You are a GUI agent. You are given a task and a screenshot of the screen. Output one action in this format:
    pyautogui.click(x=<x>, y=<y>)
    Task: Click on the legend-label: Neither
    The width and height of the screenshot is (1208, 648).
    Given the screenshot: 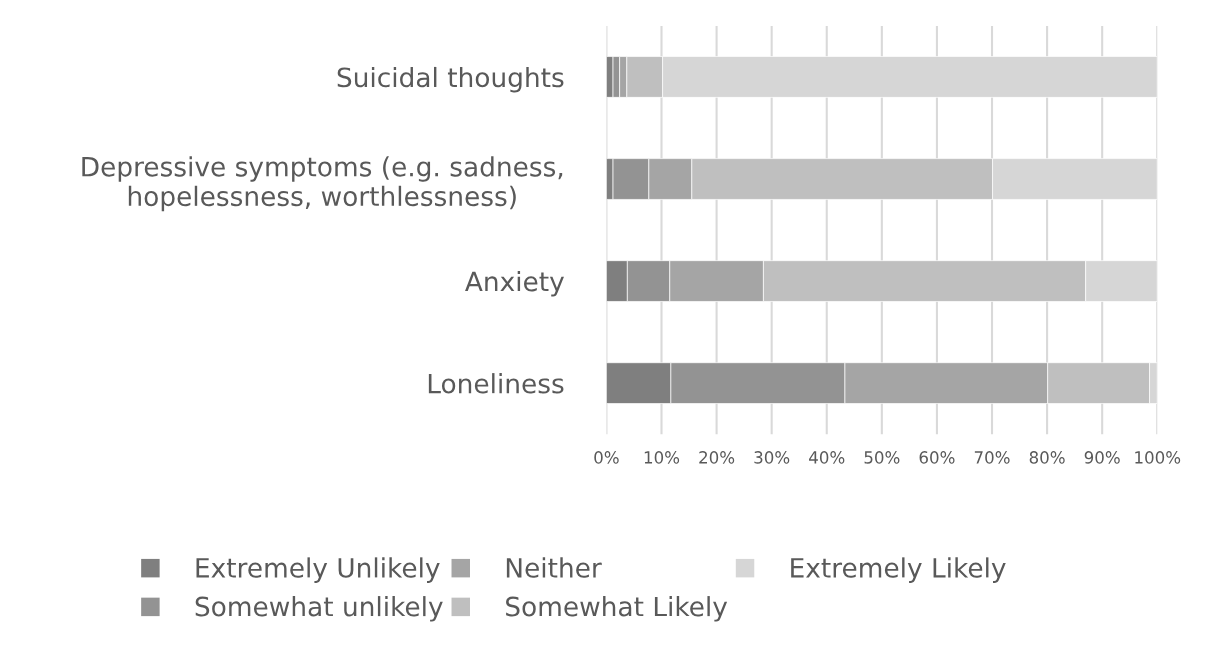 What is the action you would take?
    pyautogui.click(x=554, y=567)
    